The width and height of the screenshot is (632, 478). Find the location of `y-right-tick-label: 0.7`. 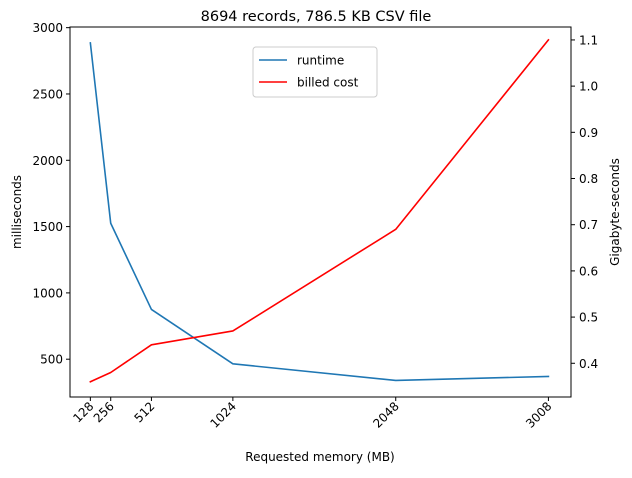

y-right-tick-label: 0.7 is located at coordinates (588, 225).